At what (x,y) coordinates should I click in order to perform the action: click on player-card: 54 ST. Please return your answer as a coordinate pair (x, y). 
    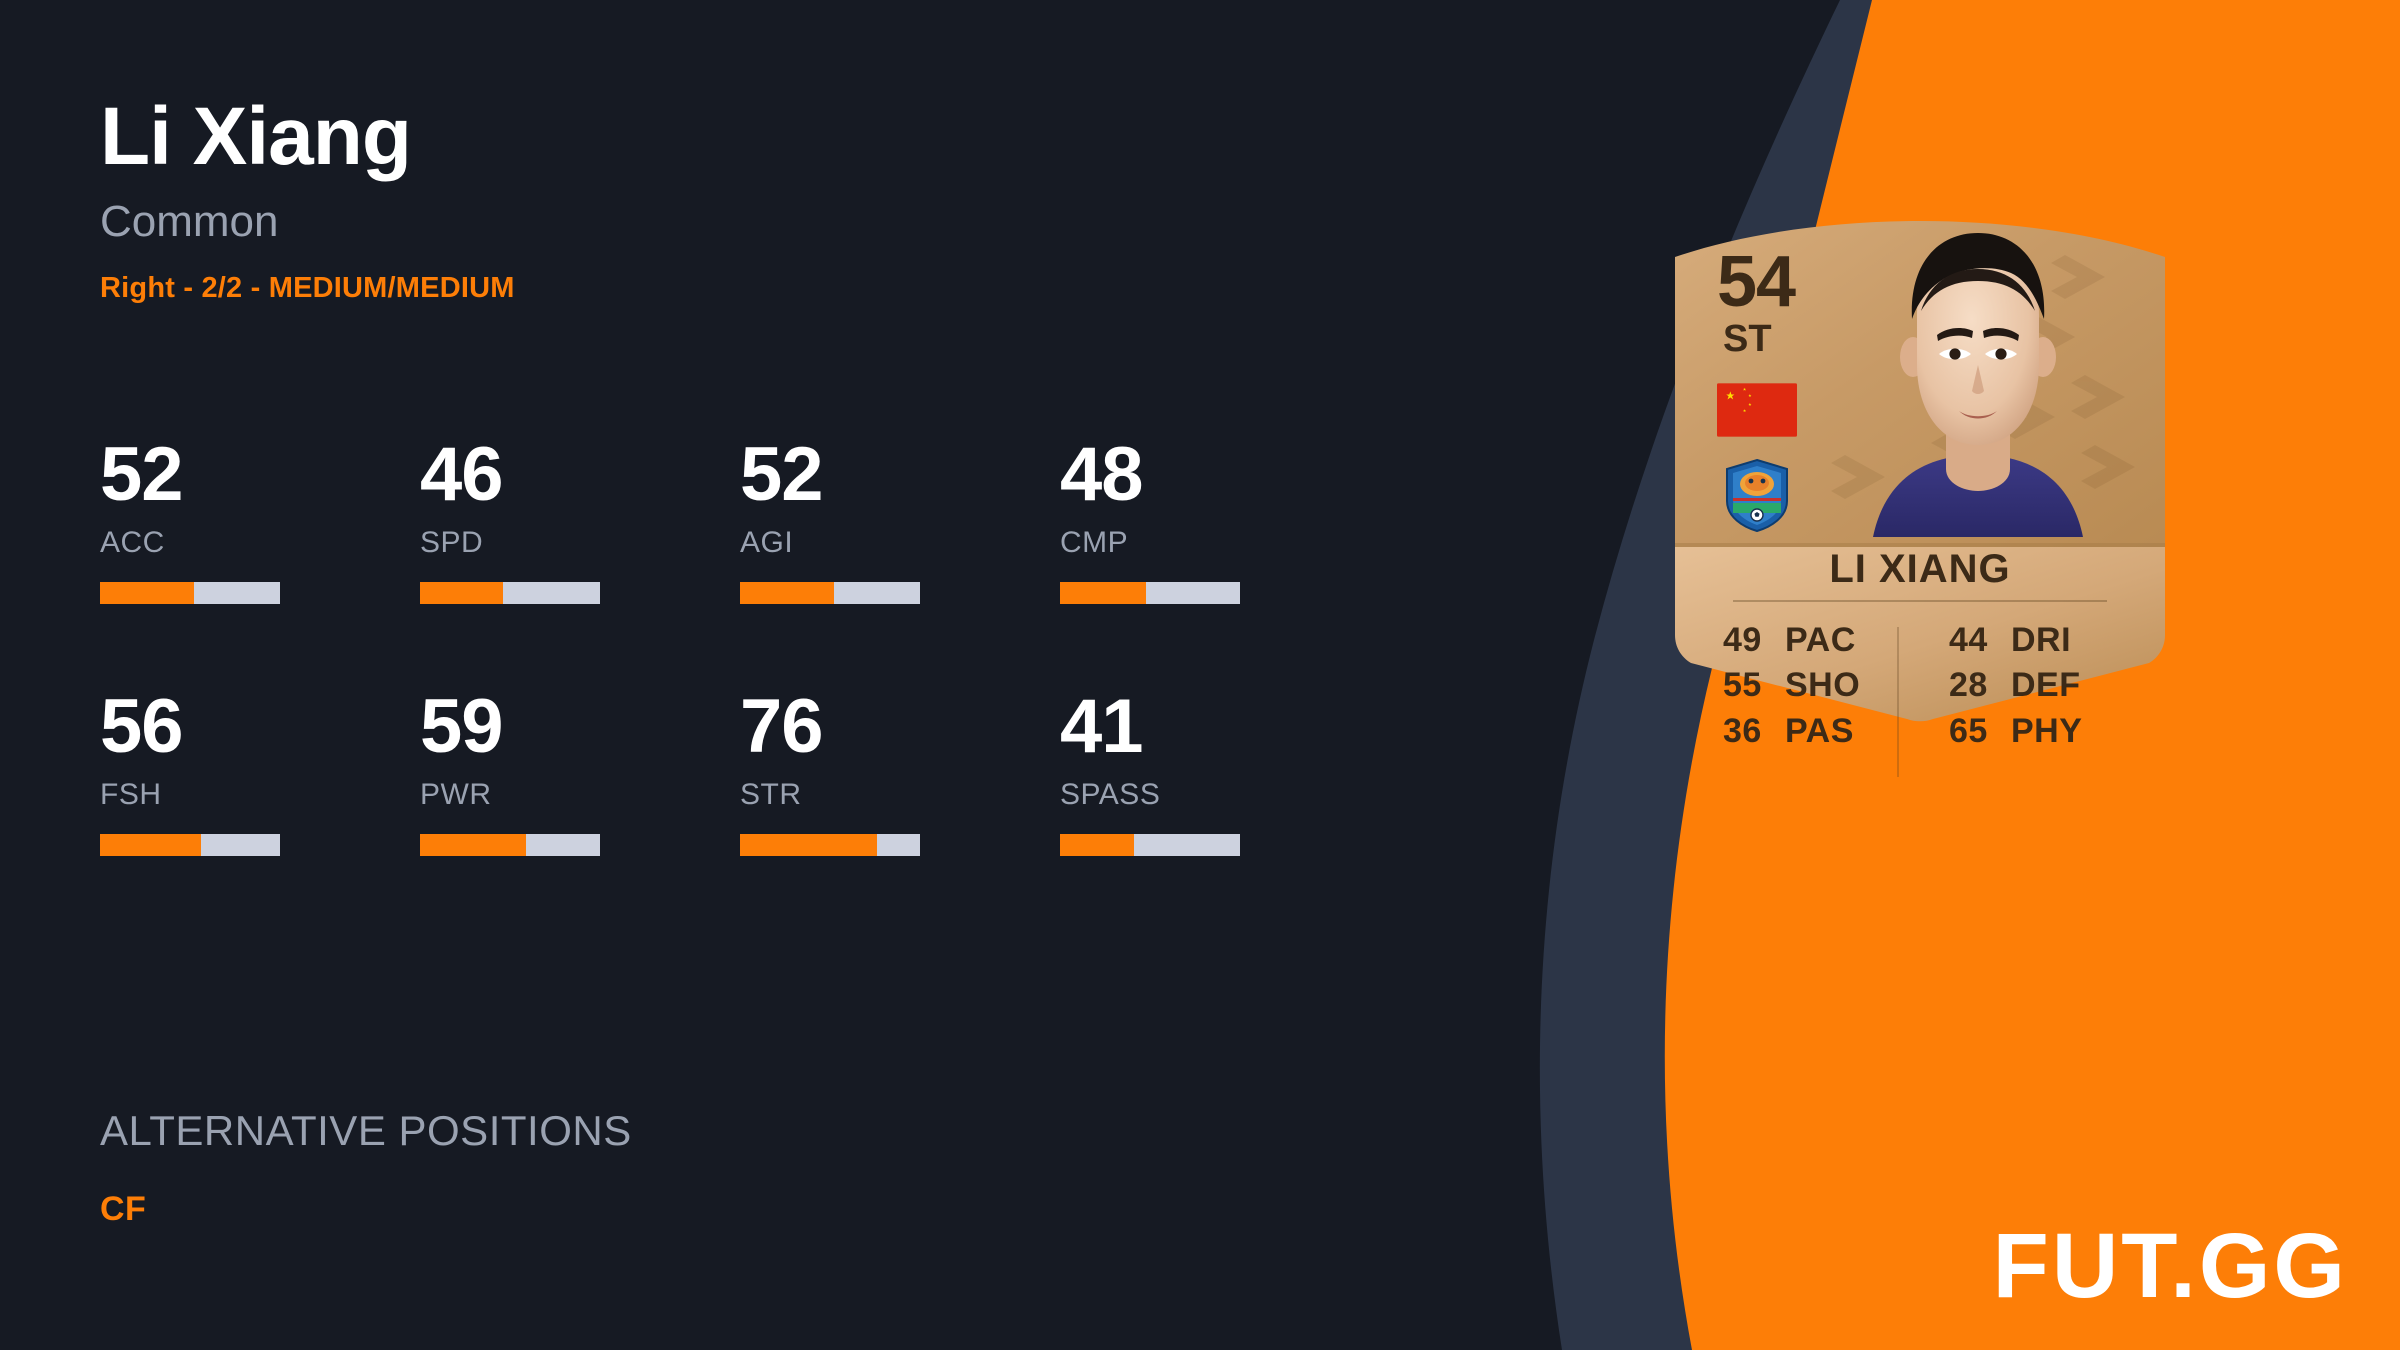
    Looking at the image, I should click on (1920, 486).